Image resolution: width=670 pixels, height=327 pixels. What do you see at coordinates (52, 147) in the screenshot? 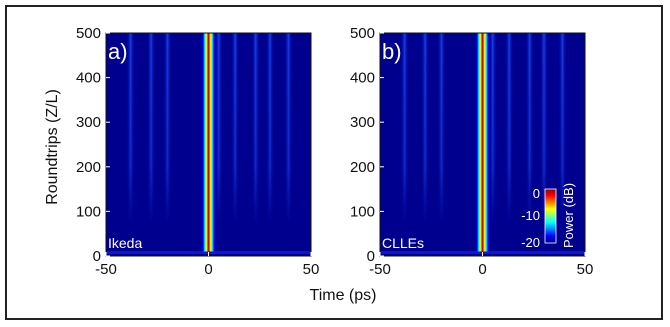
I see `y-axis-label: Roundtrips (Z/L)` at bounding box center [52, 147].